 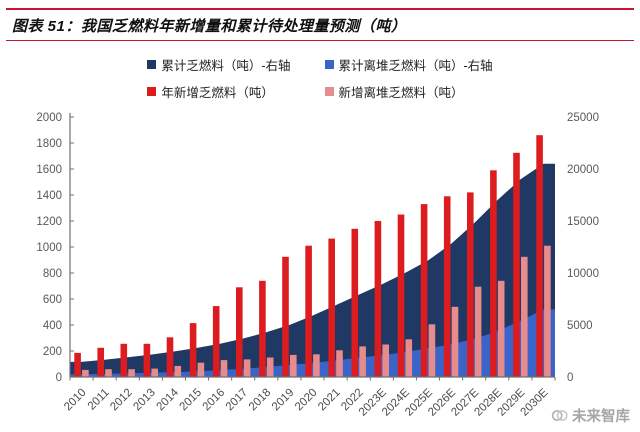 I want to click on right-axis-tick-label: 10000, so click(x=583, y=274).